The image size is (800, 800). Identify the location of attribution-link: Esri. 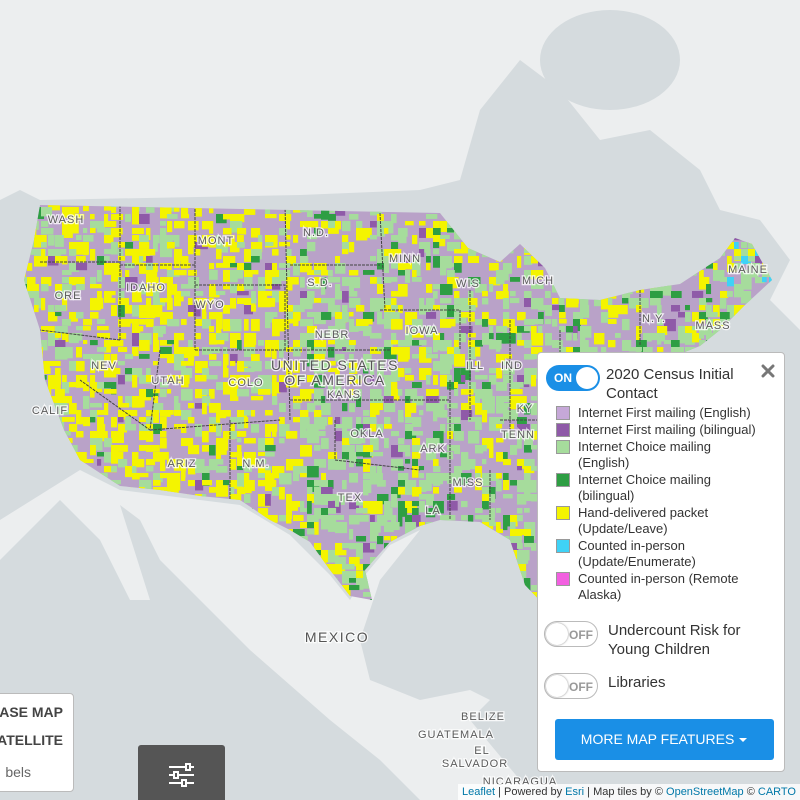
(575, 792).